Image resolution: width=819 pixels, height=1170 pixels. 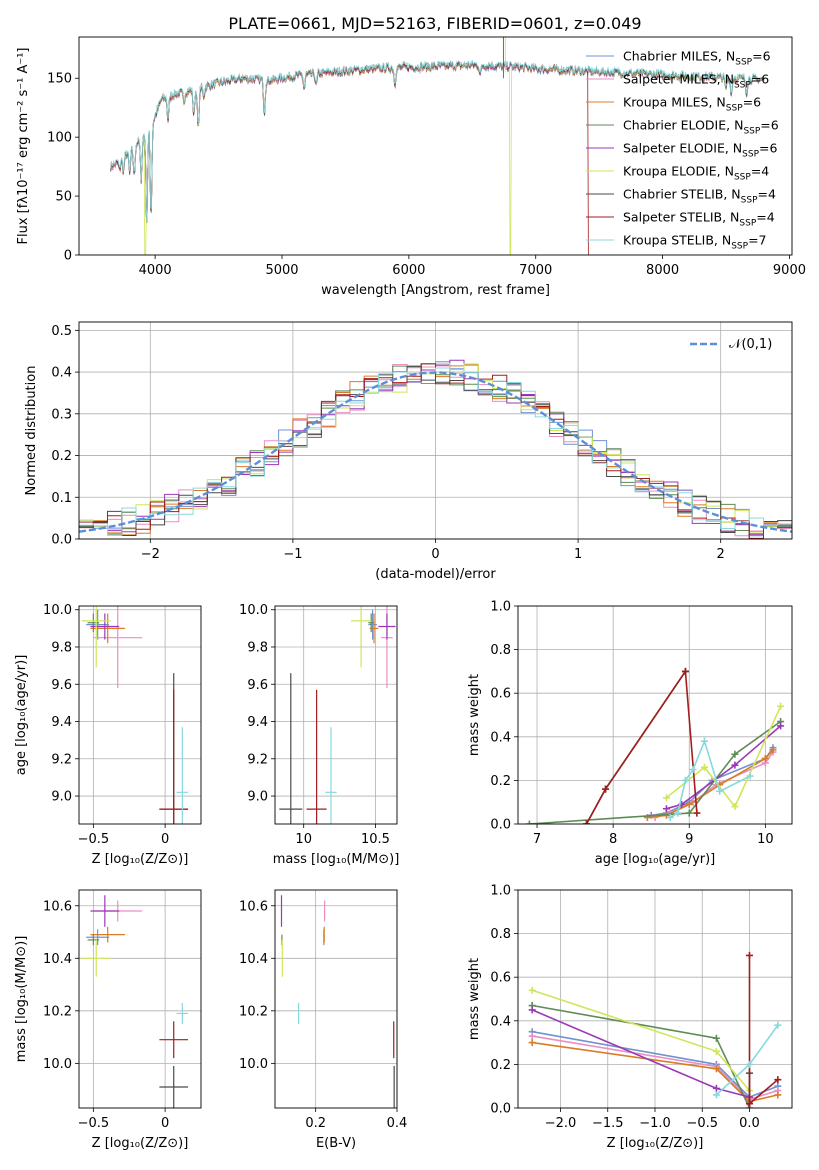 I want to click on y-tick-label: 0.1, so click(x=61, y=498).